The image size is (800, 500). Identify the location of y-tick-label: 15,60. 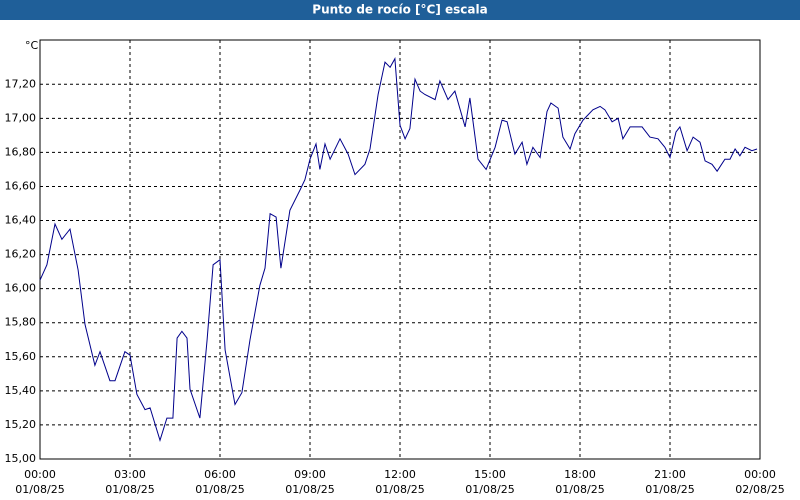
(21, 356).